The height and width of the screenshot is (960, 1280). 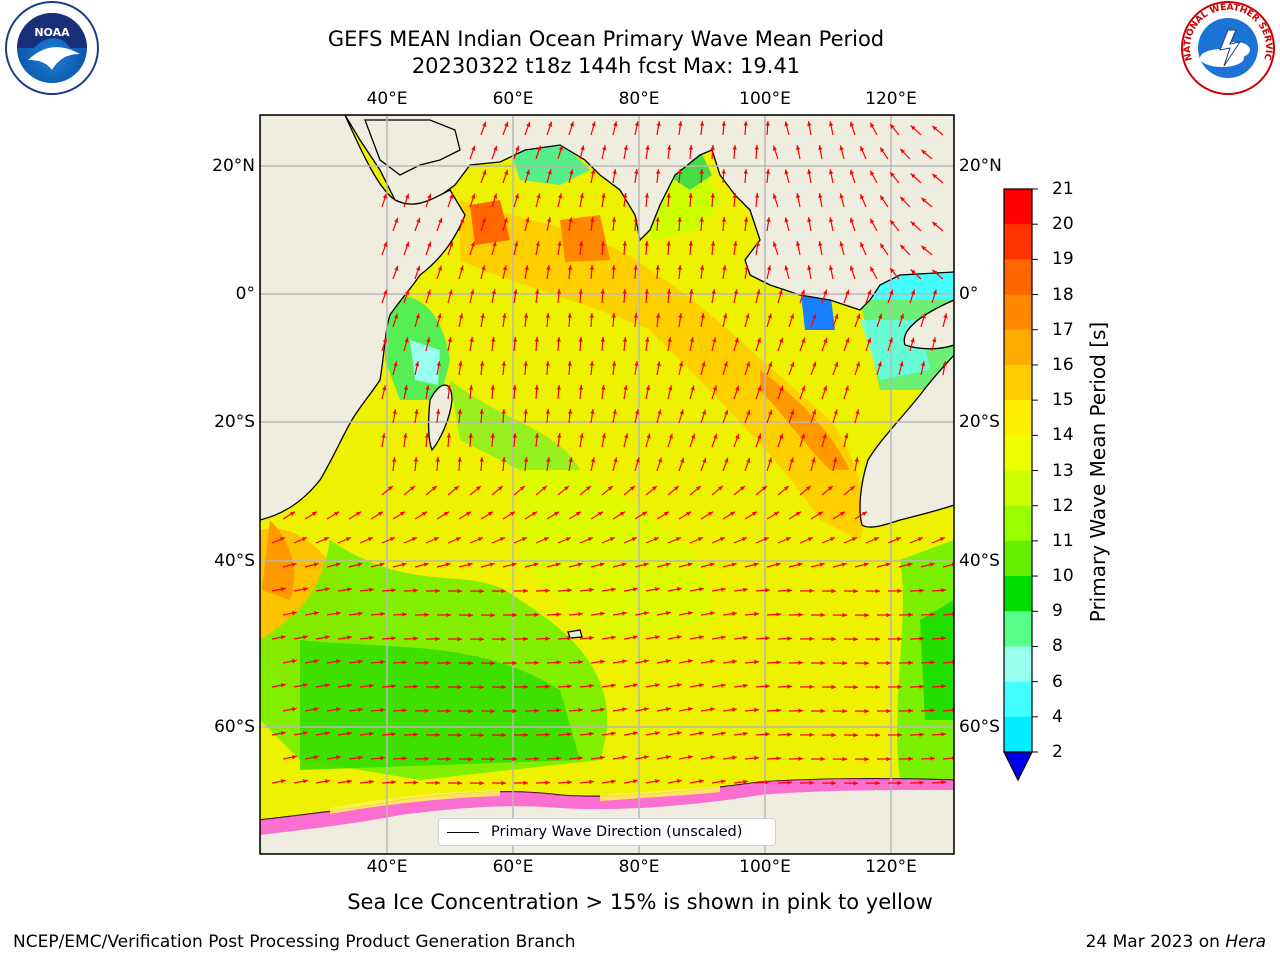 What do you see at coordinates (1063, 189) in the screenshot?
I see `colorbar-tick-label: 21` at bounding box center [1063, 189].